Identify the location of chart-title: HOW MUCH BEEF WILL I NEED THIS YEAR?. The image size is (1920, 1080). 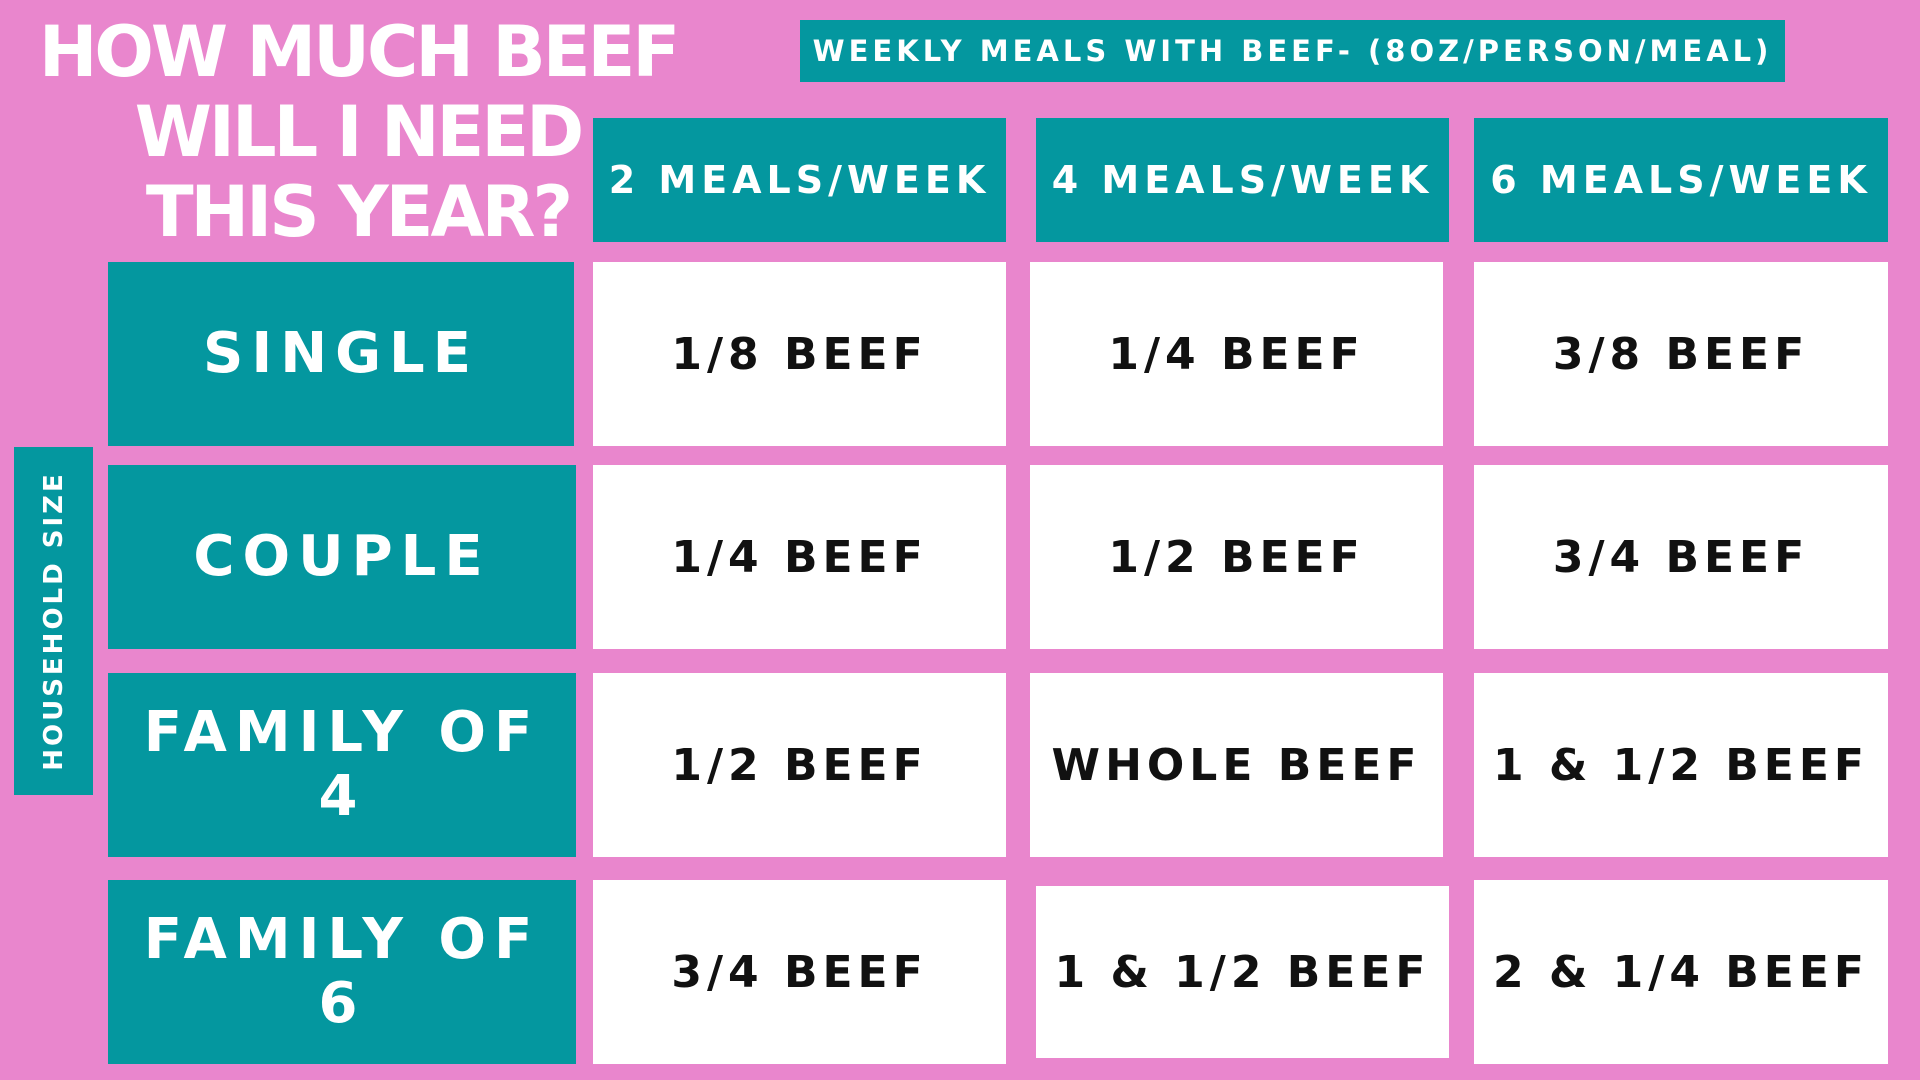
(358, 132).